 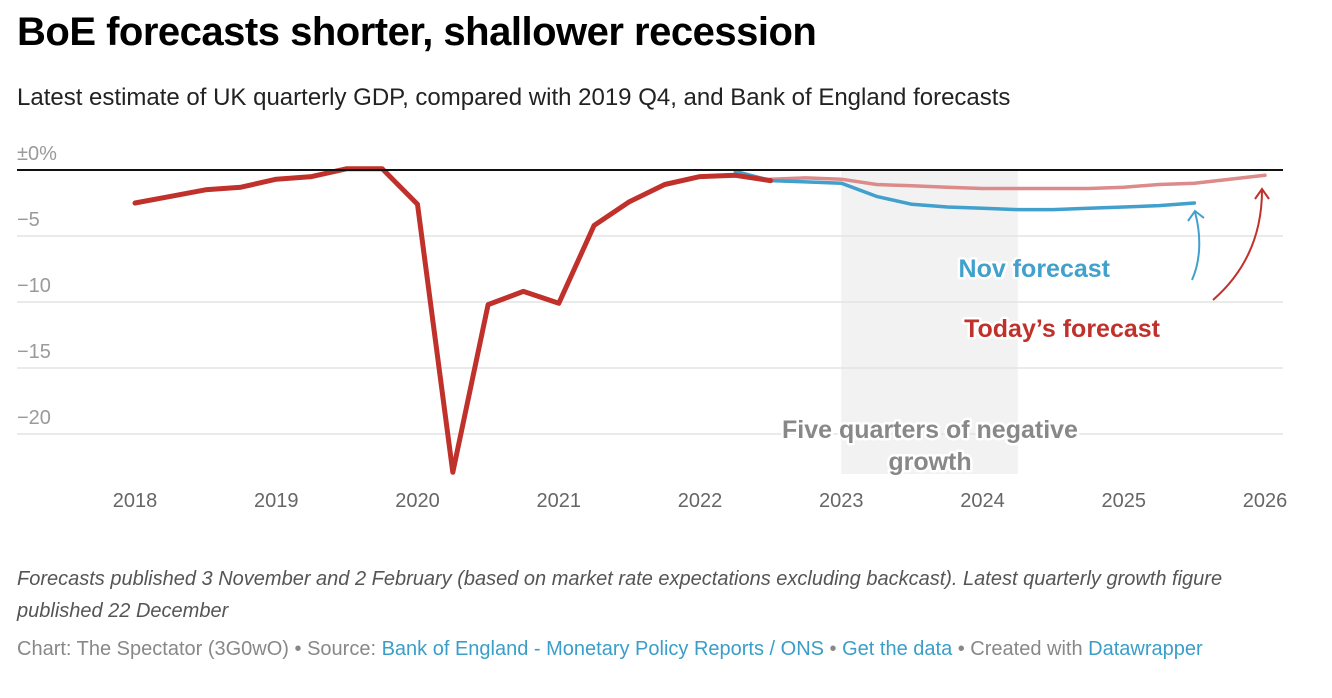 I want to click on x-tick-label: 2024, so click(x=982, y=501).